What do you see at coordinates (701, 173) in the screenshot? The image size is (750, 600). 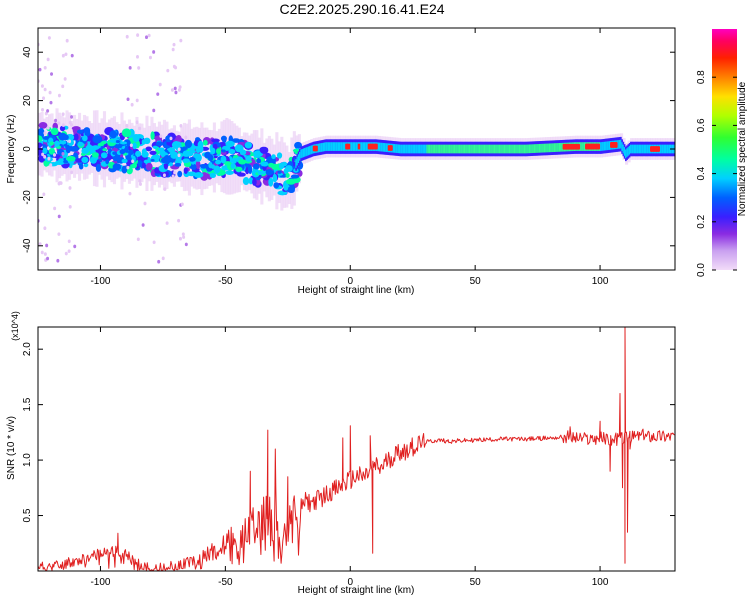 I see `colorbar-tick-label: 0.4` at bounding box center [701, 173].